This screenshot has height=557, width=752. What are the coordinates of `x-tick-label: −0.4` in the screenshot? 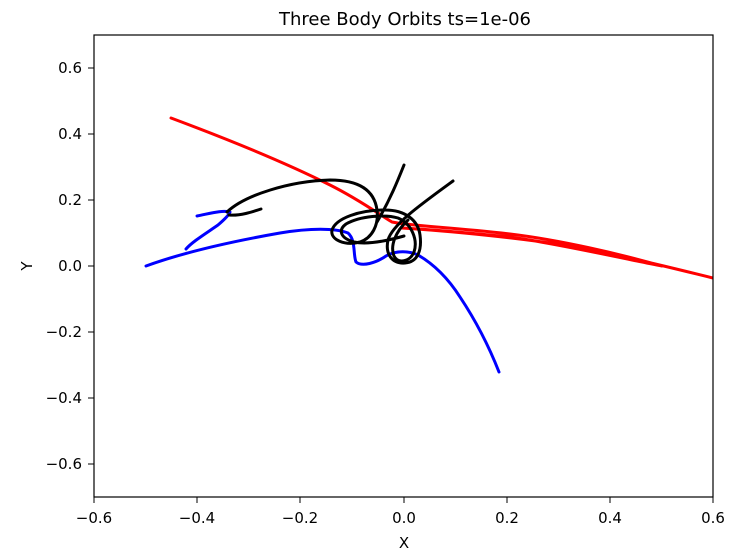 It's located at (197, 518).